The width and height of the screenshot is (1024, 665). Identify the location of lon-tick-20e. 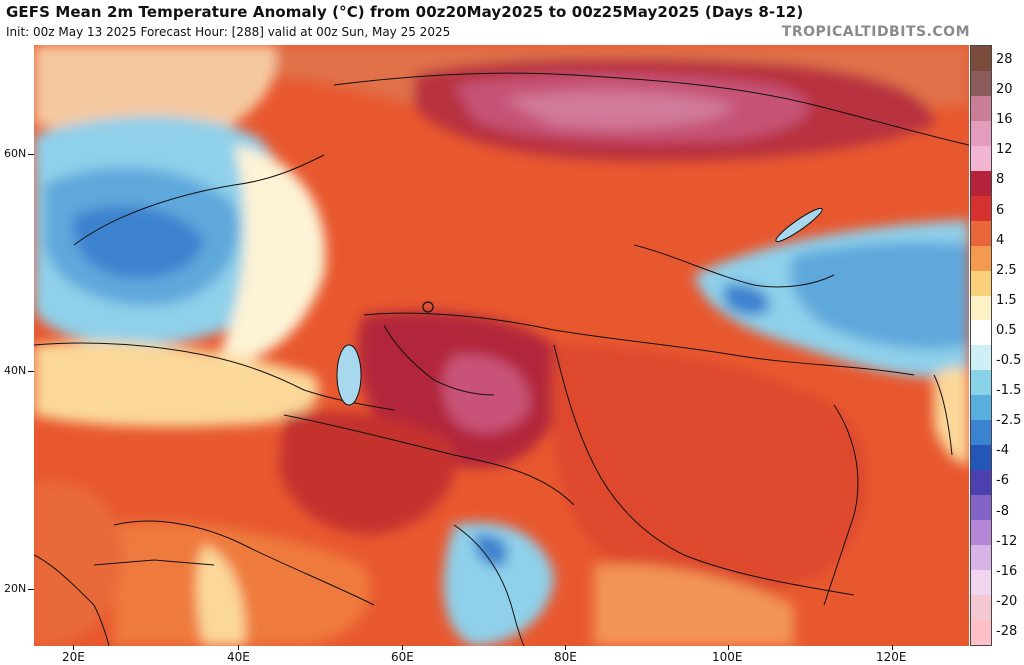
(73, 647).